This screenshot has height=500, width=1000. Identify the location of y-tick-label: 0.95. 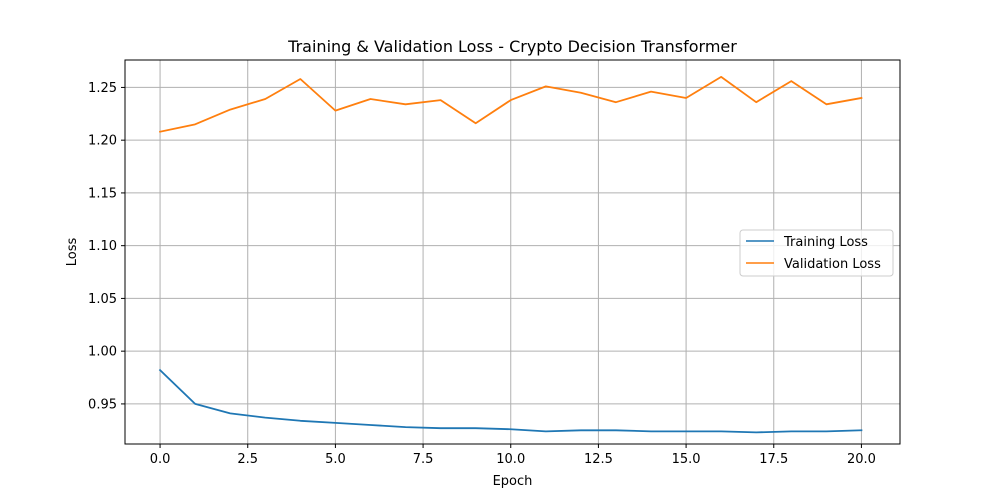
(102, 404).